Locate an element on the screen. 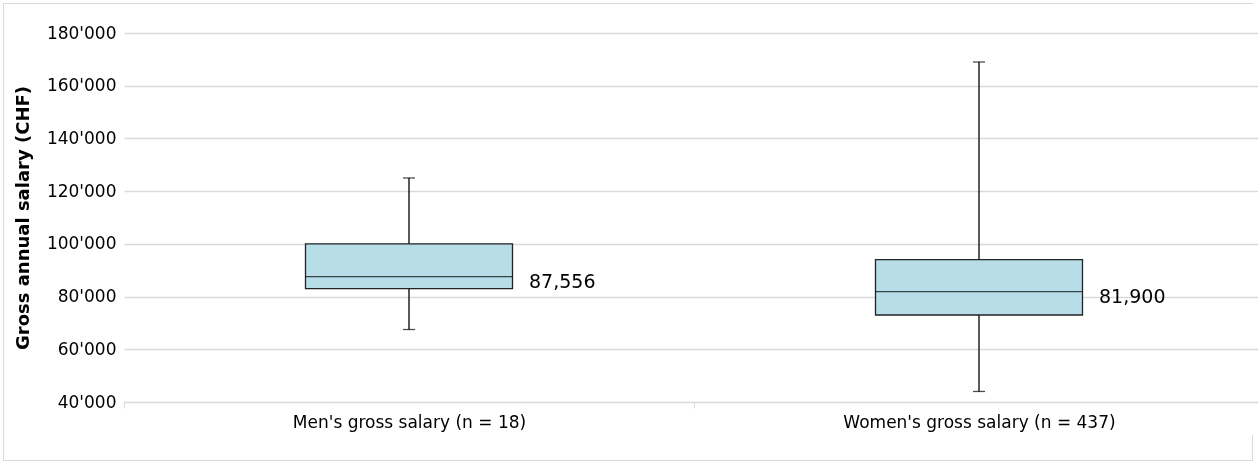 Image resolution: width=1258 pixels, height=466 pixels. y-tick-label: 60'000 is located at coordinates (87, 348).